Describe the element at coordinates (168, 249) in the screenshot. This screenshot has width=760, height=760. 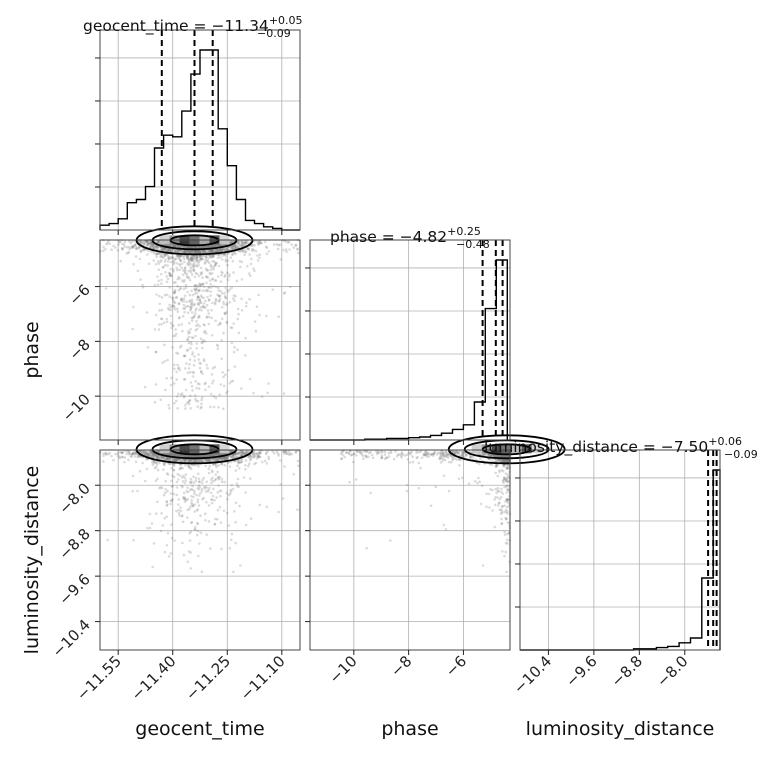
I see `sample-point-1-0-1913` at that location.